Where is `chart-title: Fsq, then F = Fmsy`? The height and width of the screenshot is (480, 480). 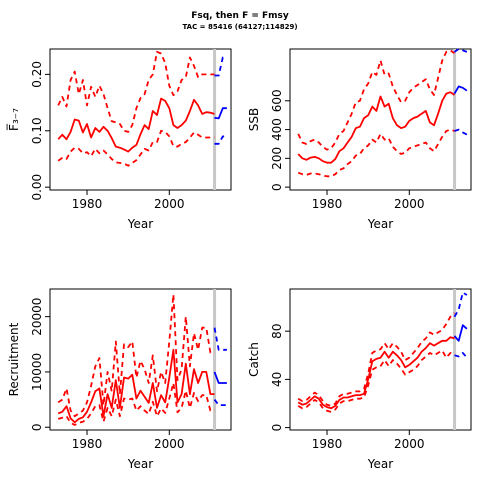 chart-title: Fsq, then F = Fmsy is located at coordinates (240, 16).